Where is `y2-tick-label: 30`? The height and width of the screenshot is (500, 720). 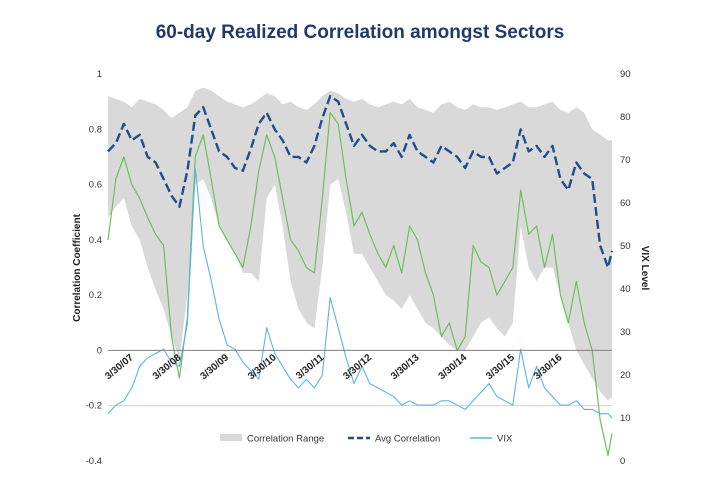 y2-tick-label: 30 is located at coordinates (625, 332).